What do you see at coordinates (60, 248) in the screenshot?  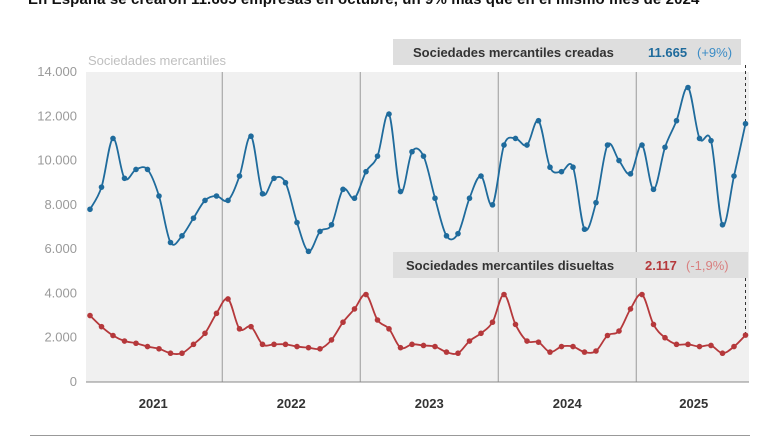 I see `y-tick-label: 6.000` at bounding box center [60, 248].